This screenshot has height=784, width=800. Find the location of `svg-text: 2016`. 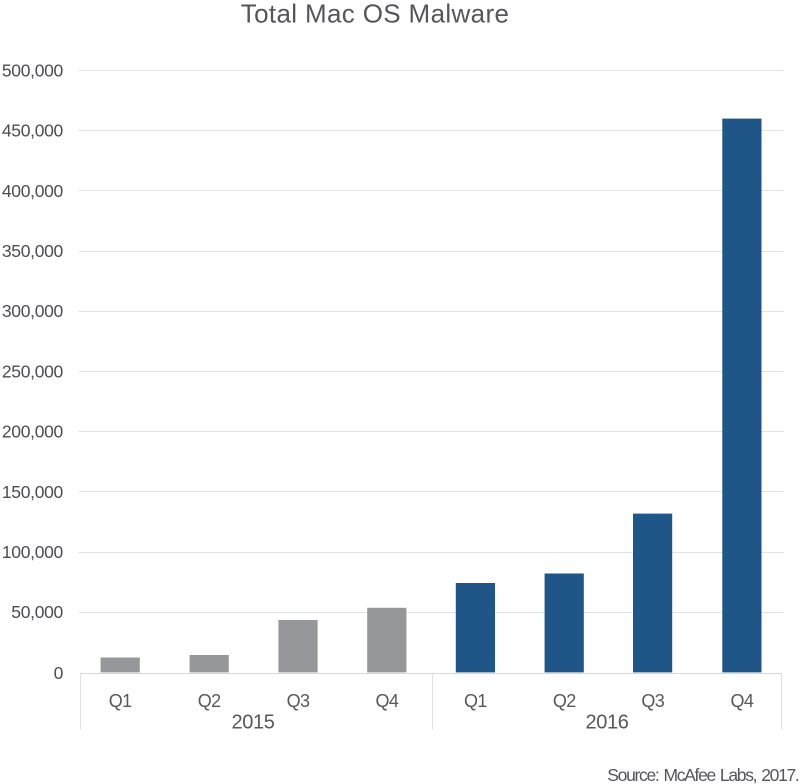

svg-text: 2016 is located at coordinates (607, 723).